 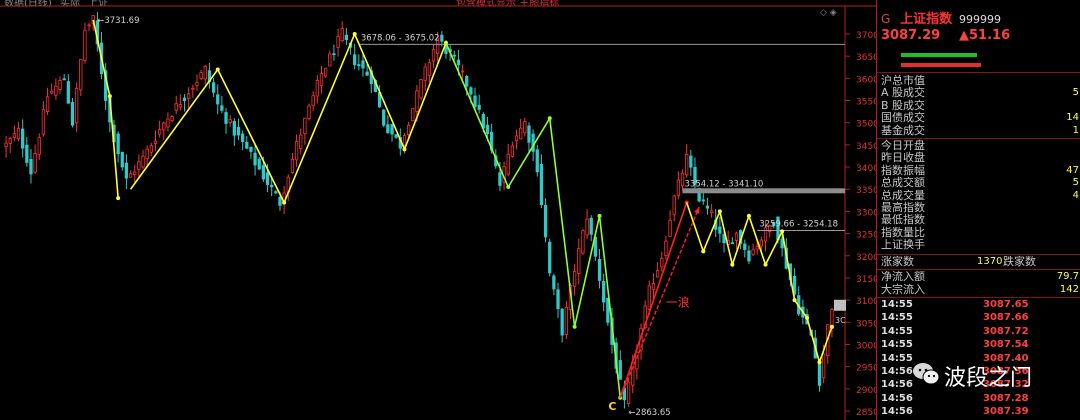 I want to click on restore-icon: ◇, so click(x=823, y=13).